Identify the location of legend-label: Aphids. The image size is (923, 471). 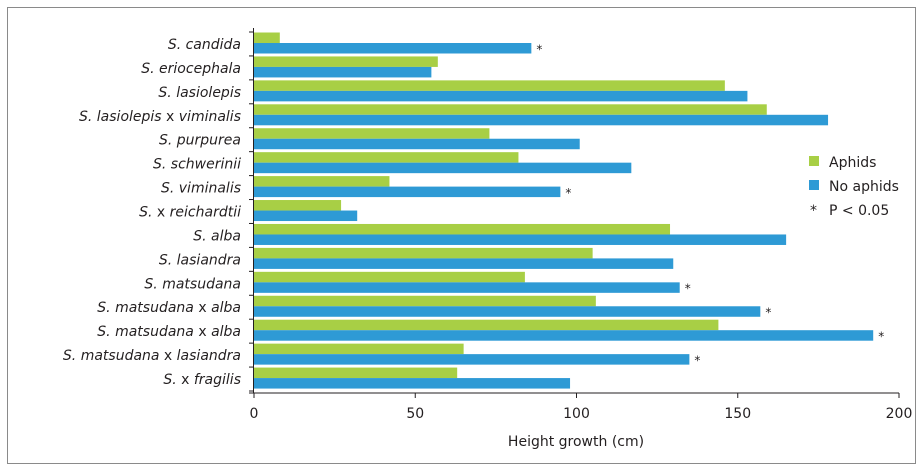
(852, 163).